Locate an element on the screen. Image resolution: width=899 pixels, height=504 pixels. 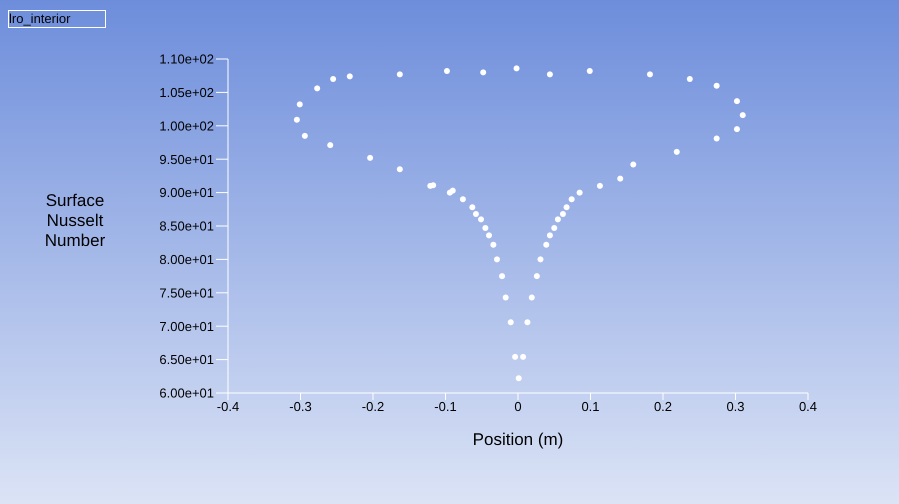
y-axis-title: Surface Nusselt Number is located at coordinates (75, 220).